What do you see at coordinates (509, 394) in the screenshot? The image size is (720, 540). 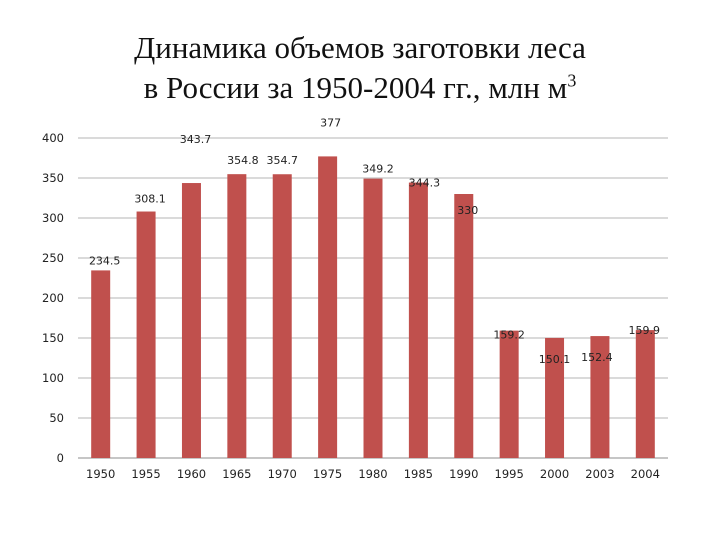 I see `bar-1995` at bounding box center [509, 394].